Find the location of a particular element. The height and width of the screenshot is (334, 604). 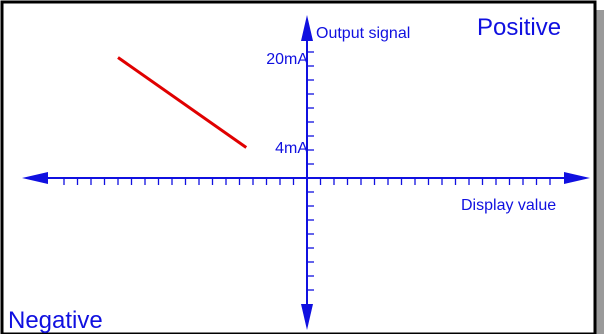

y-axis-label: Output signal is located at coordinates (363, 33).